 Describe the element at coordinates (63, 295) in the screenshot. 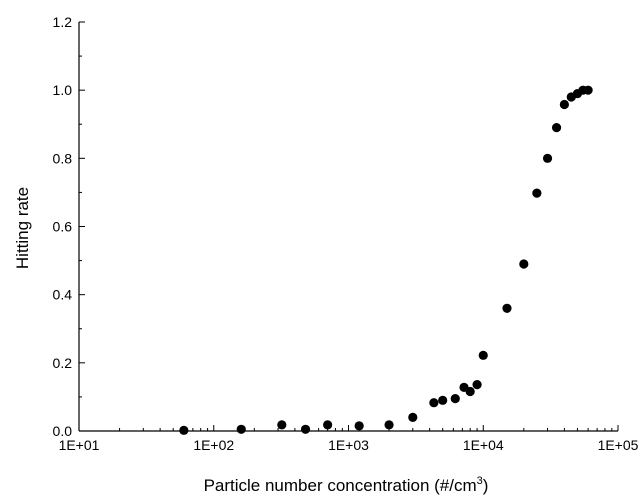

I see `y-tick-label: 0.4` at that location.